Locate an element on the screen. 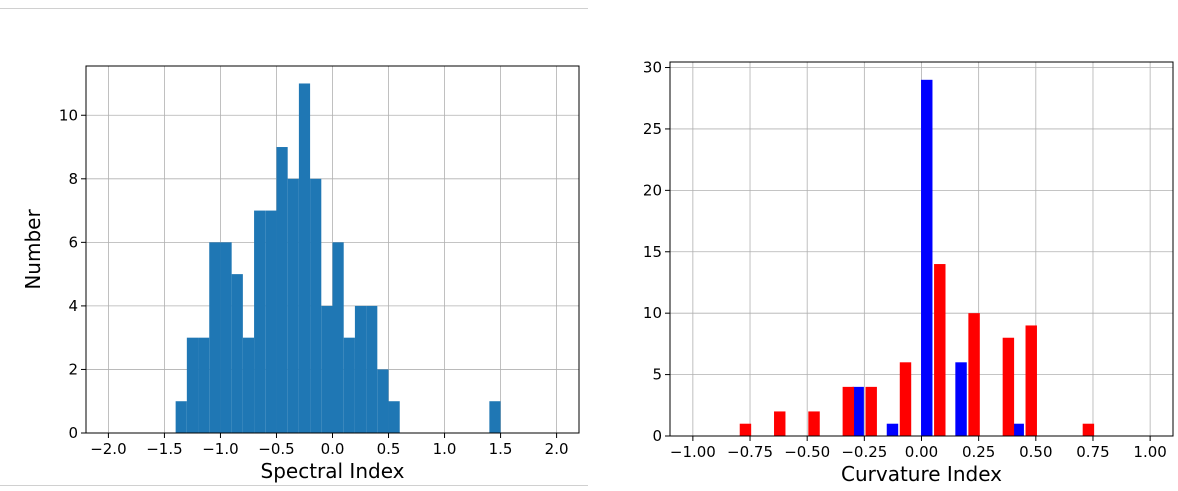 The image size is (1178, 491). right-x-ticks: −1.00 −0.75 −0.50 −0.25 0.00 0.25 0.50 0.75 1.00 is located at coordinates (918, 448).